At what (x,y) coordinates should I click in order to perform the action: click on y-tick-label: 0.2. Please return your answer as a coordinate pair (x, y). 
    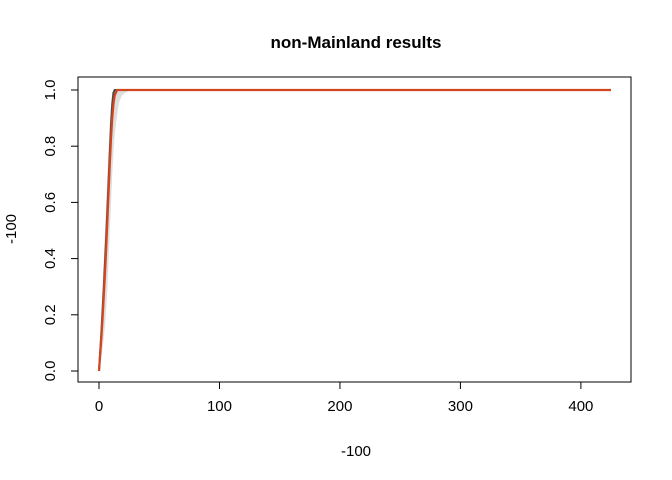
    Looking at the image, I should click on (50, 314).